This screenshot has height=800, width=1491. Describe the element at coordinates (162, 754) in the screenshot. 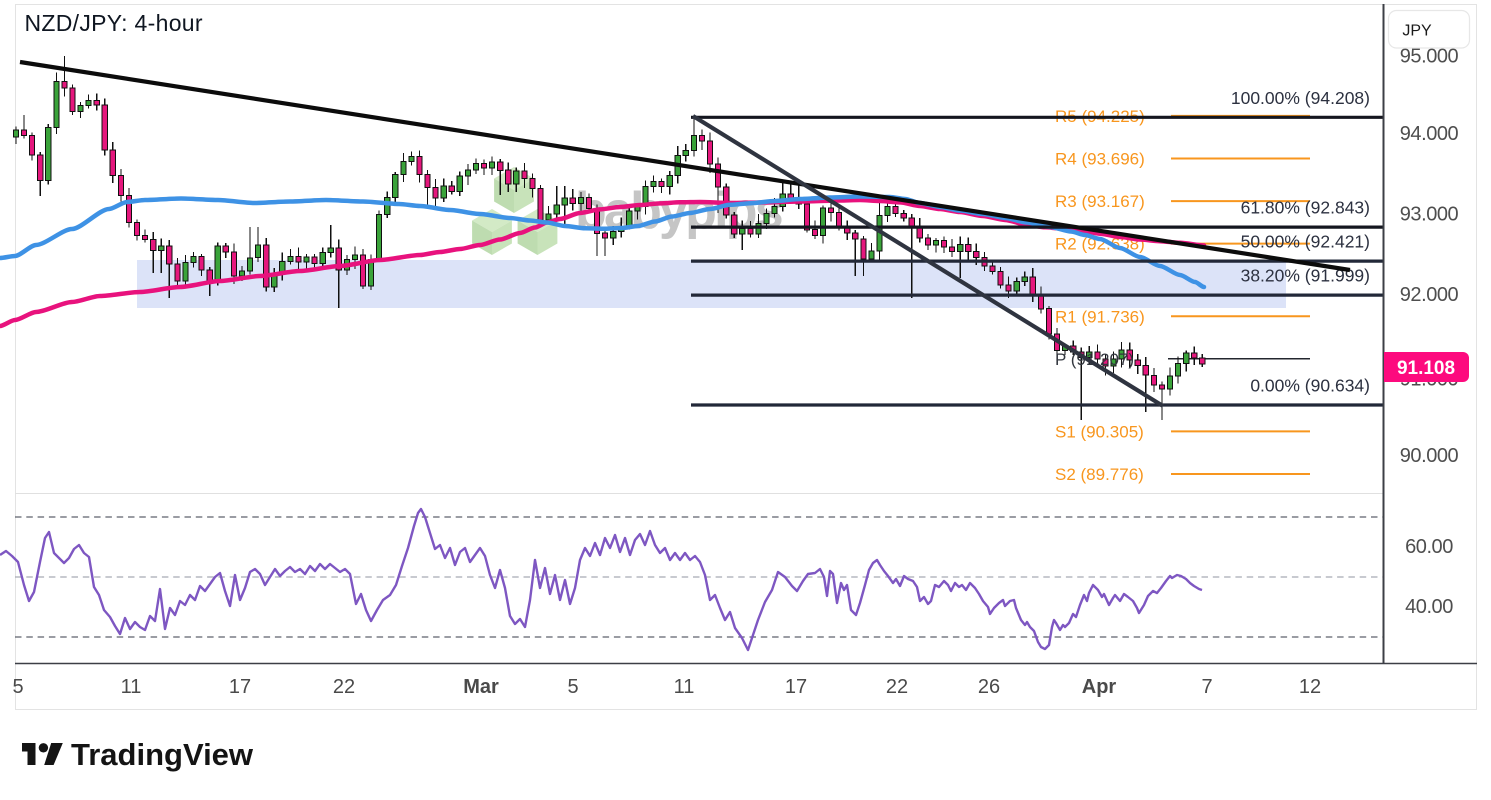

I see `svg-text: TradingView` at that location.